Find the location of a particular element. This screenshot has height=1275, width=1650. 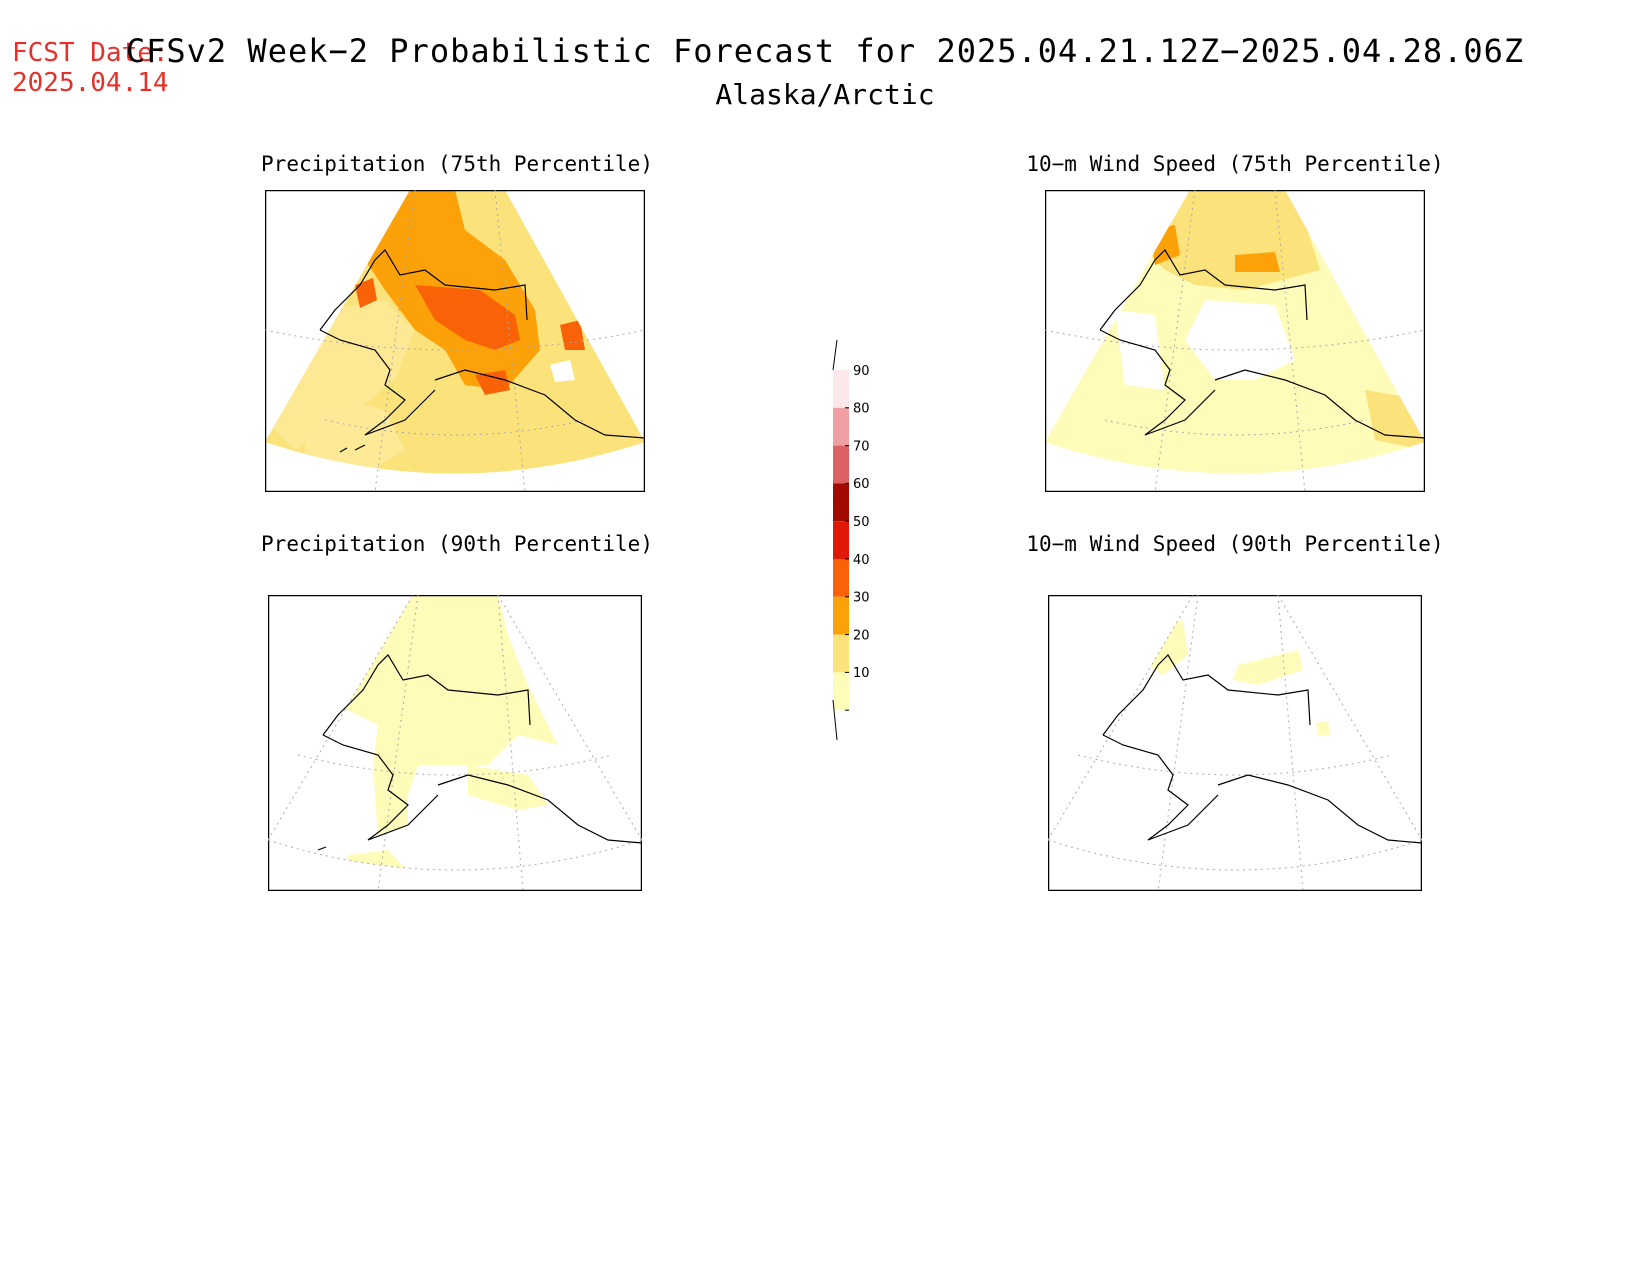

wind-75-graticule is located at coordinates (1235, 341).